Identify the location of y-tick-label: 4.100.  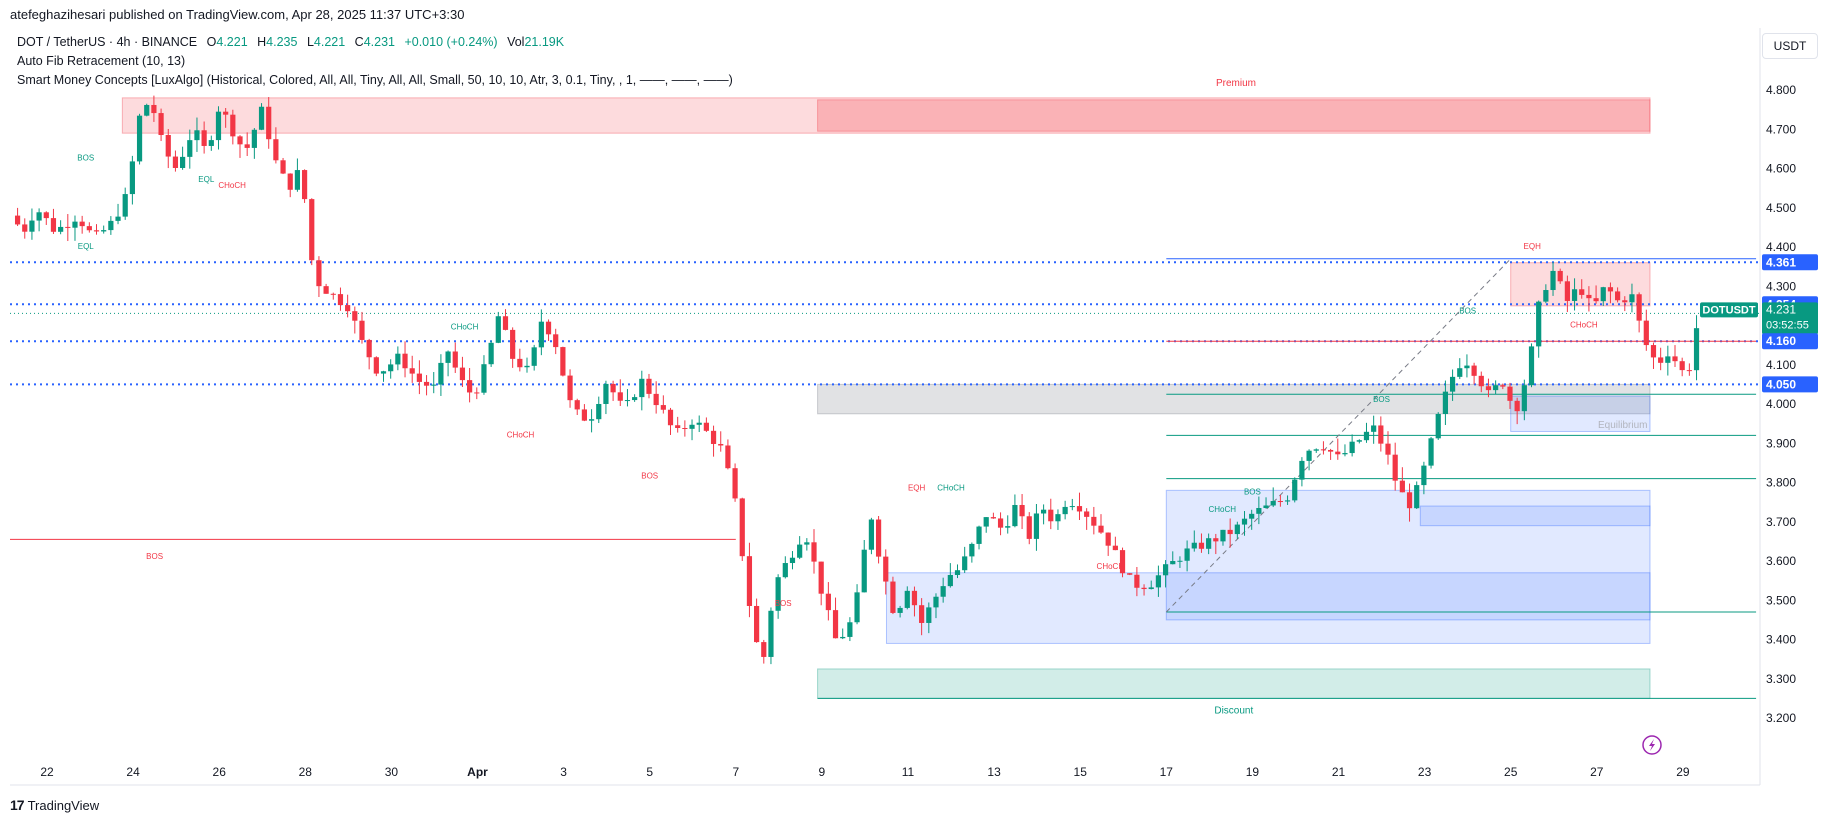
(1781, 365).